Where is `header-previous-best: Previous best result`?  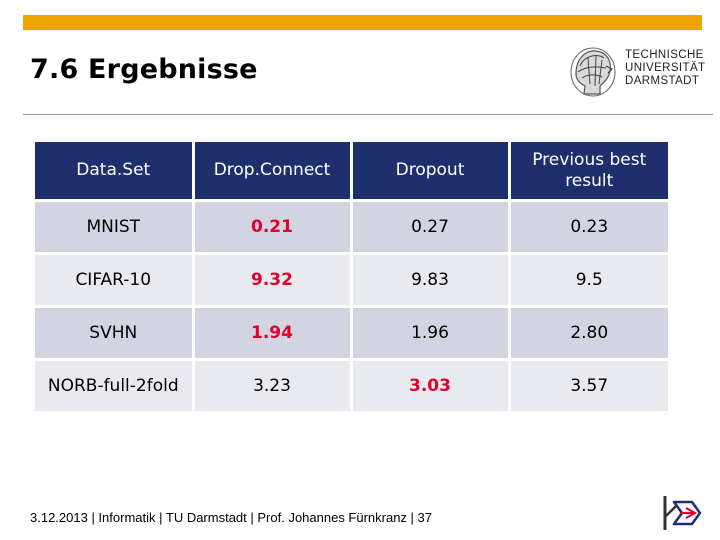 header-previous-best: Previous best result is located at coordinates (588, 171).